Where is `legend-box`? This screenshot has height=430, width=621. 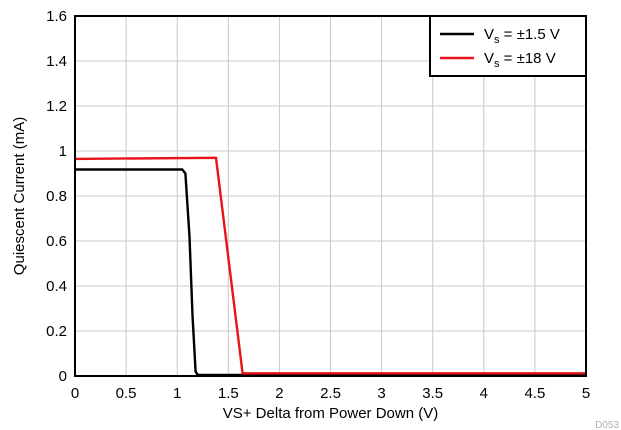 legend-box is located at coordinates (508, 46).